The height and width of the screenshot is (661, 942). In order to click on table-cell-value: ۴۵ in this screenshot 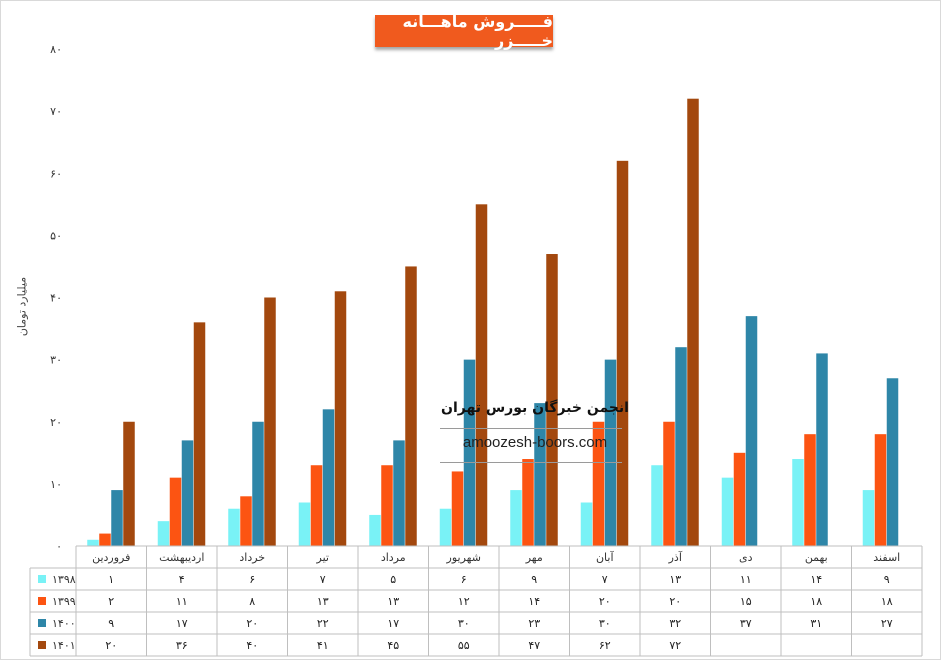, I will do `click(393, 645)`.